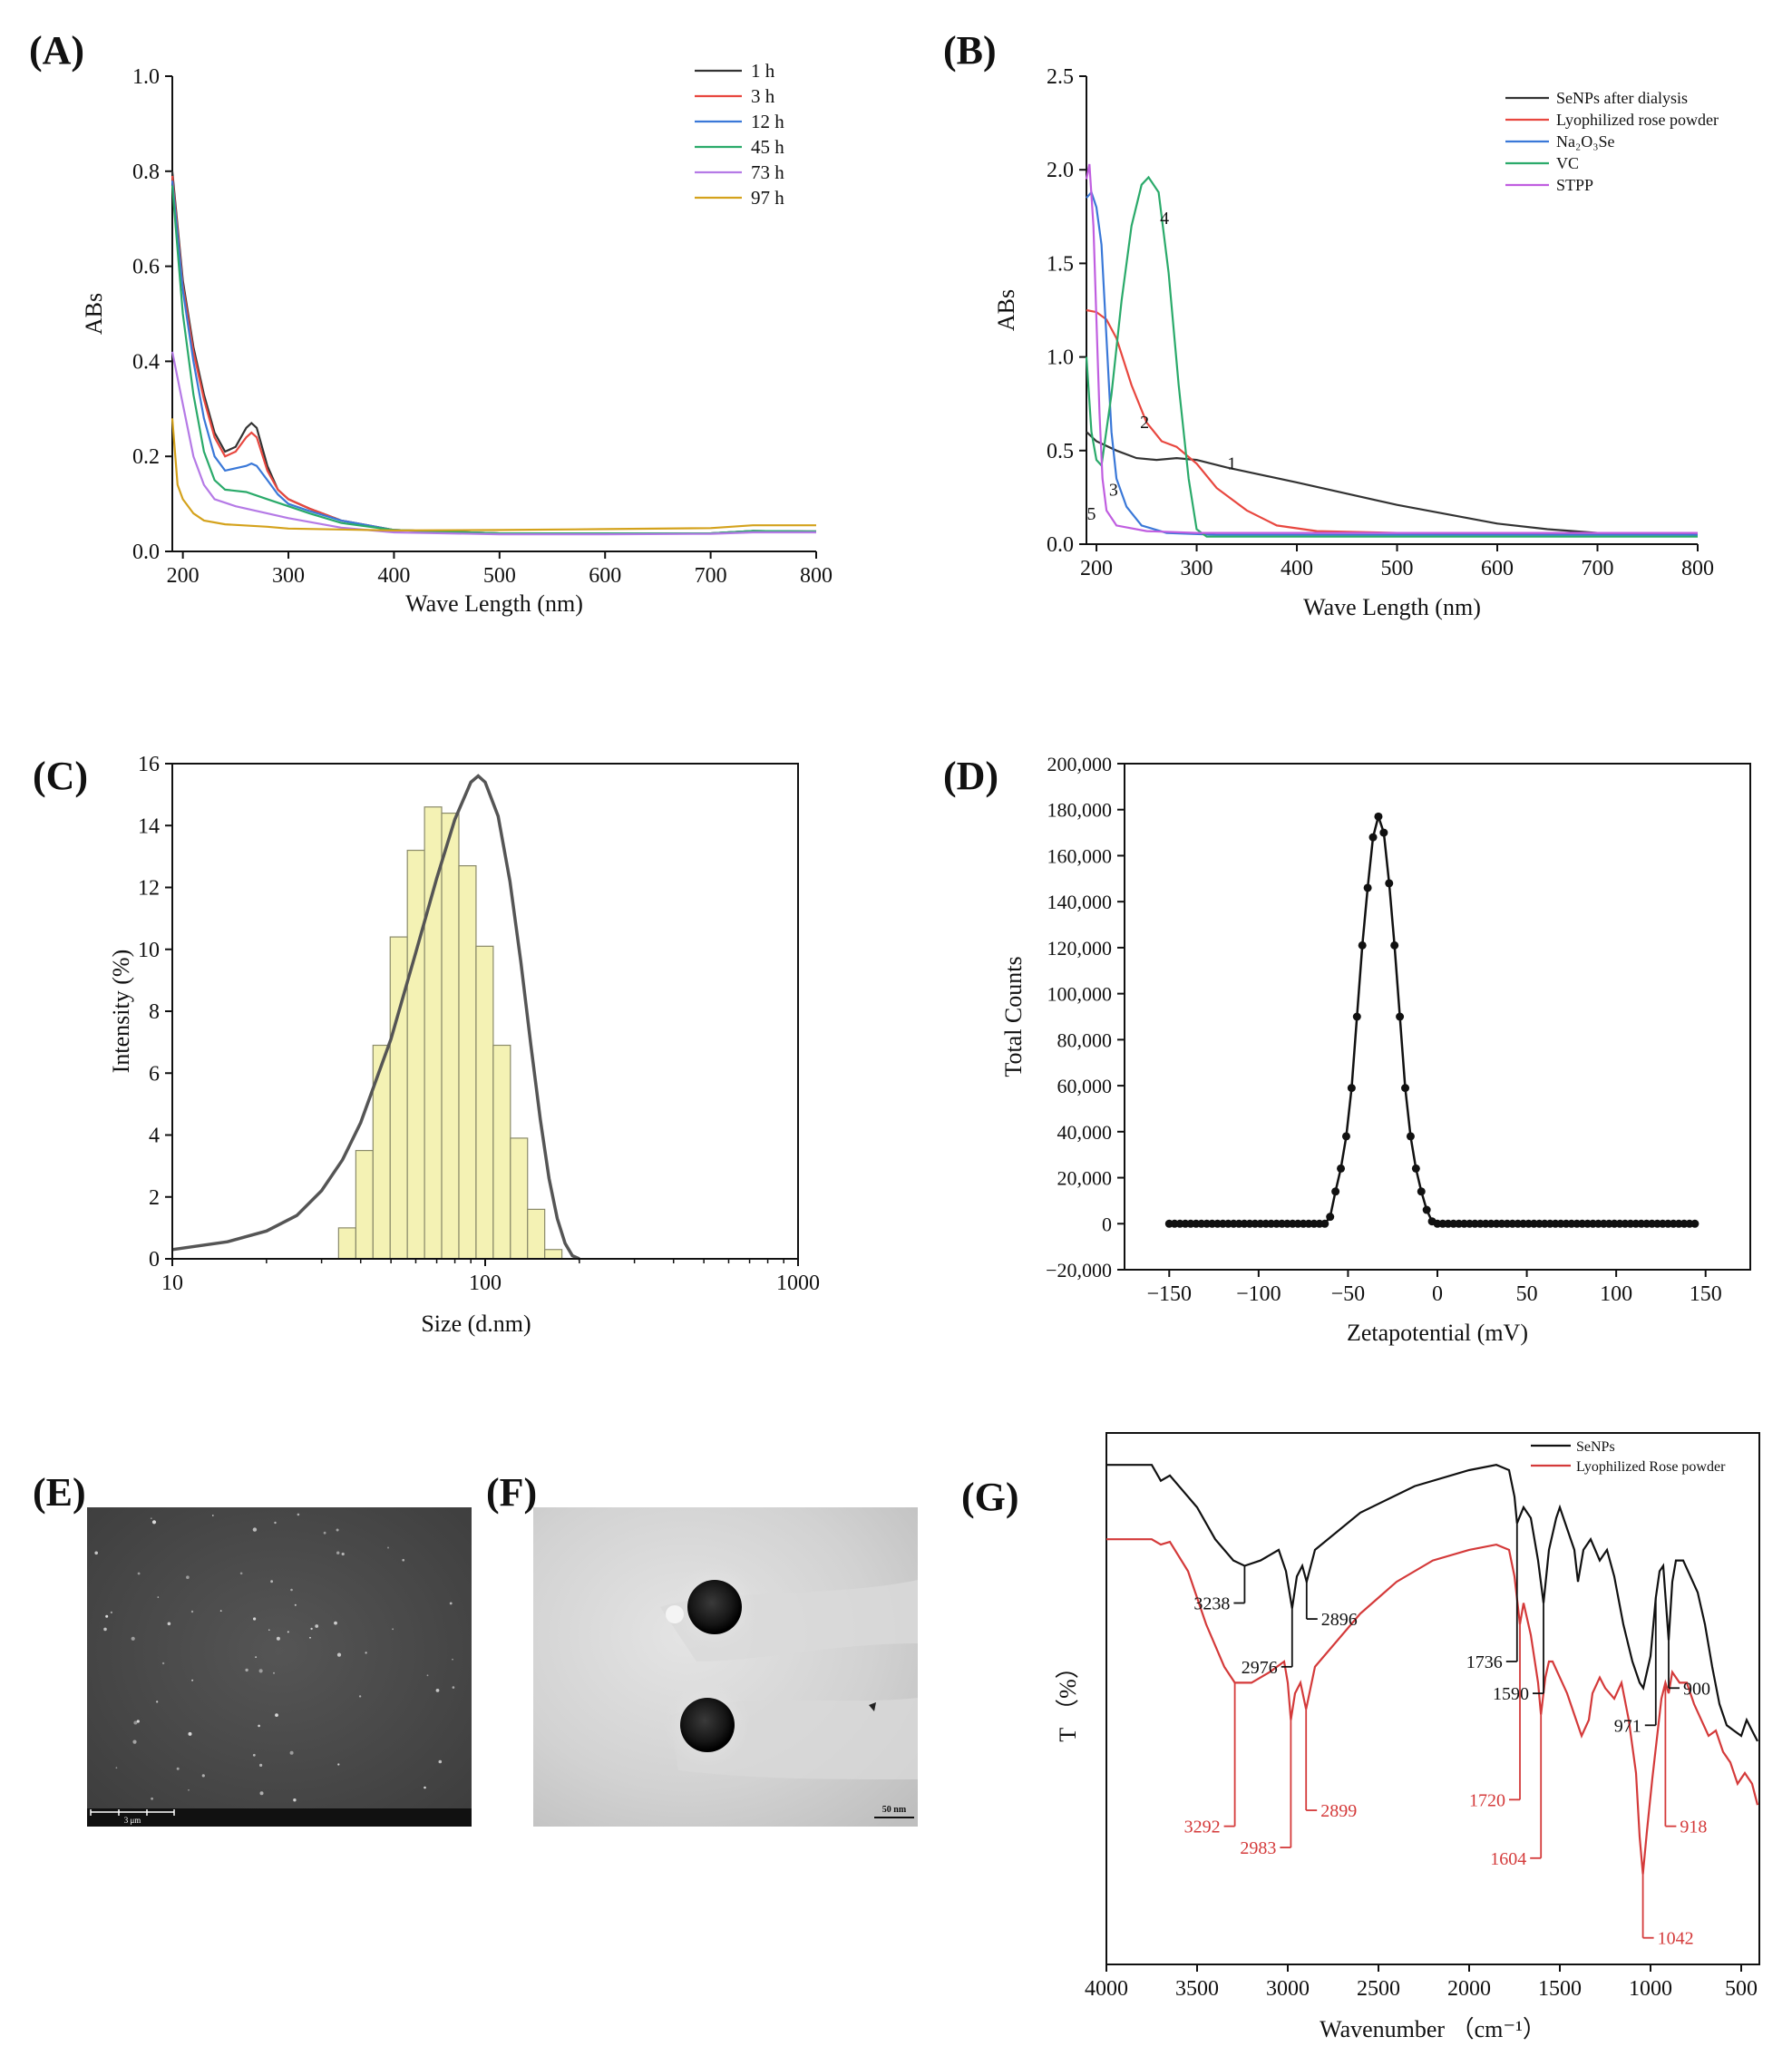 This screenshot has width=1792, height=2066. Describe the element at coordinates (711, 576) in the screenshot. I see `x-tick-label: 700` at that location.